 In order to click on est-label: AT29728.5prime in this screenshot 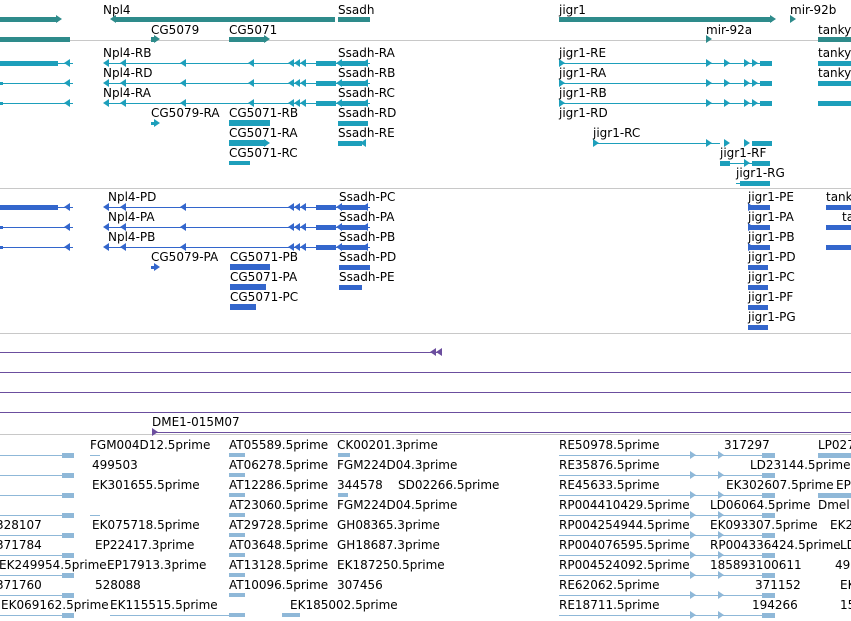, I will do `click(279, 525)`.